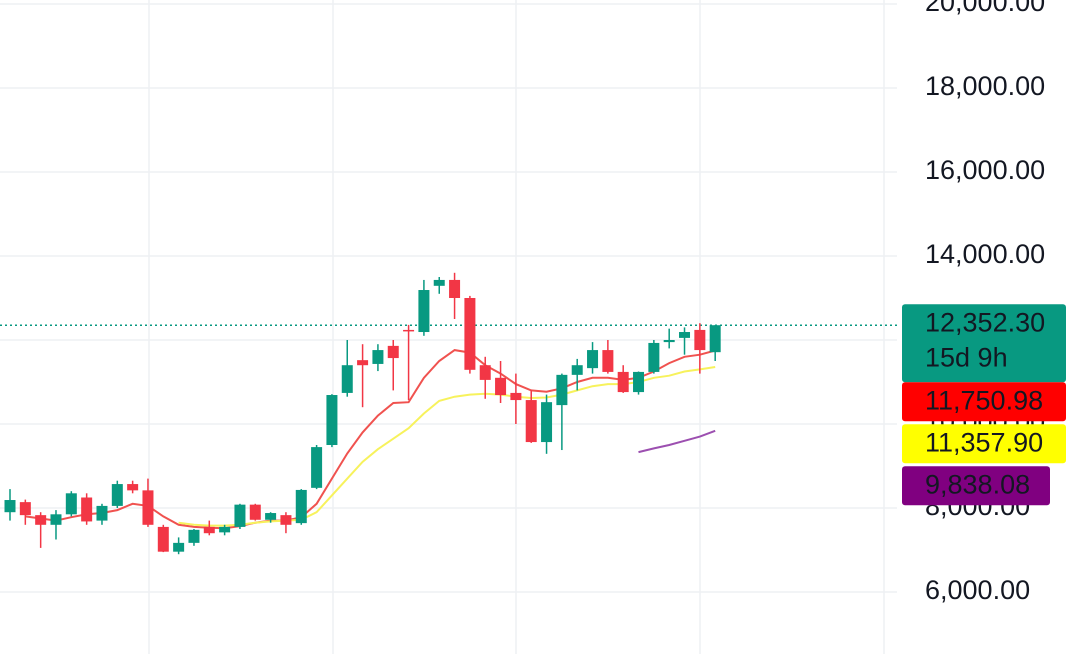 The image size is (1080, 654). I want to click on y-tick-label: 18,000.00, so click(985, 86).